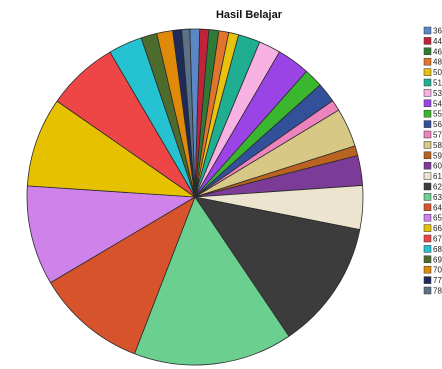 This screenshot has width=442, height=369. What do you see at coordinates (437, 114) in the screenshot?
I see `legend-label-55: 55` at bounding box center [437, 114].